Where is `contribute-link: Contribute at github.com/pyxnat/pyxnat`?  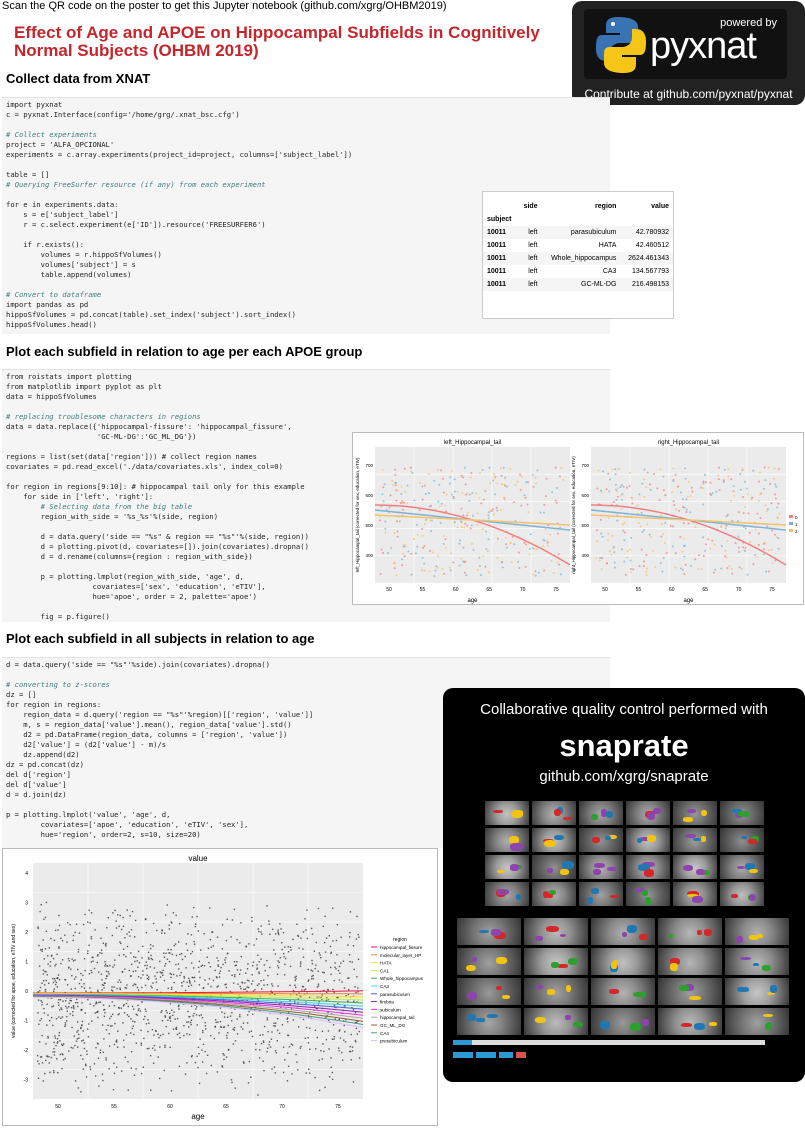
contribute-link: Contribute at github.com/pyxnat/pyxnat is located at coordinates (688, 94).